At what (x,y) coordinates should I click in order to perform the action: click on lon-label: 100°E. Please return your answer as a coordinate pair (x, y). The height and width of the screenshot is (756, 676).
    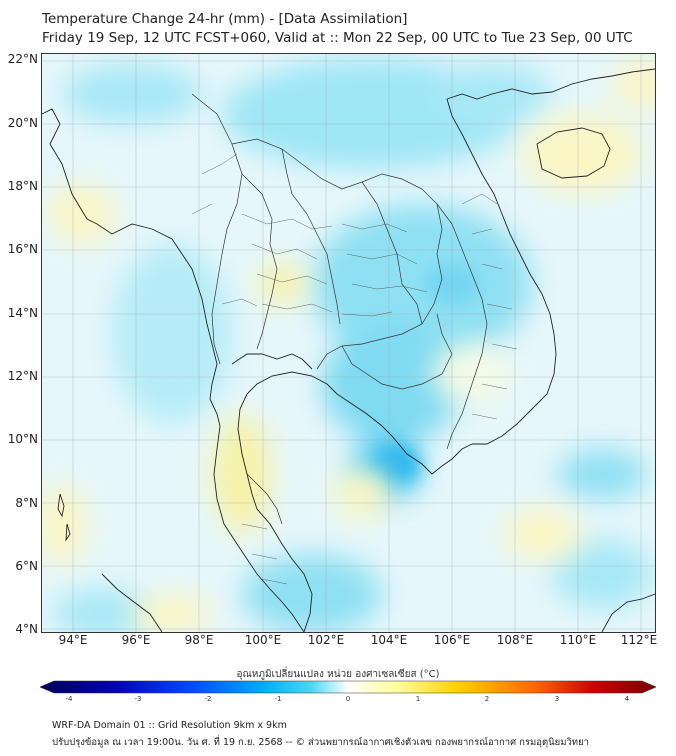
    Looking at the image, I should click on (263, 640).